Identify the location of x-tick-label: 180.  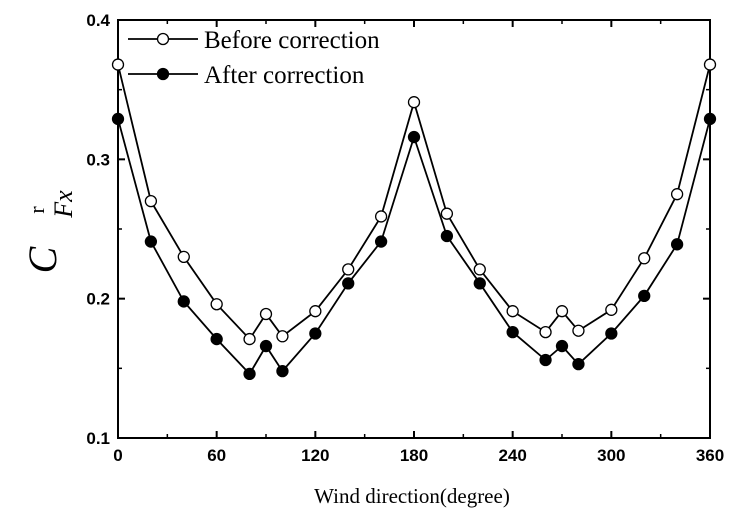
(414, 455).